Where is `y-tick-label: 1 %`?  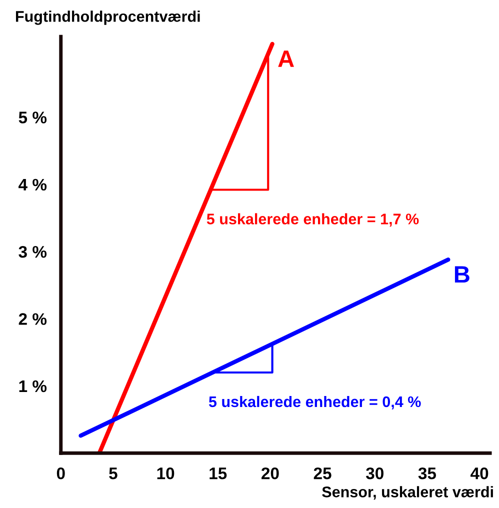 y-tick-label: 1 % is located at coordinates (33, 386).